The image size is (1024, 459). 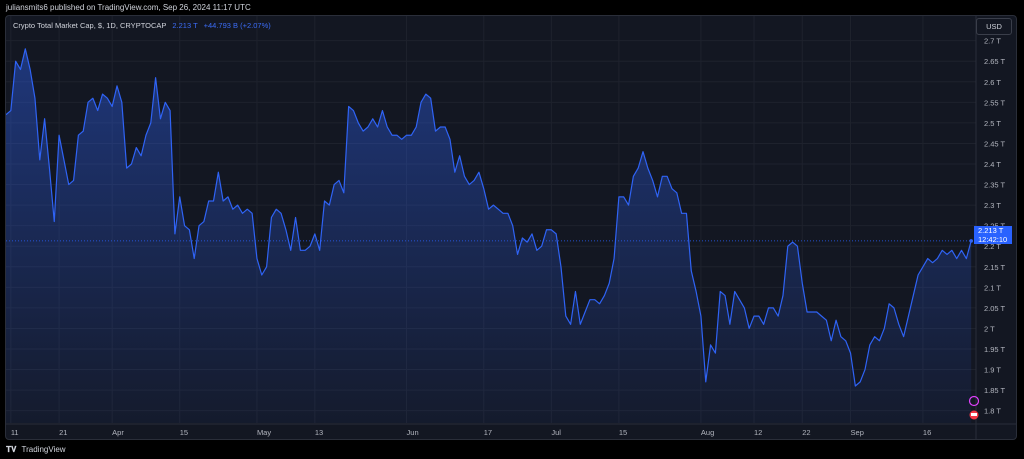 What do you see at coordinates (413, 432) in the screenshot?
I see `x-tick-label: Jun` at bounding box center [413, 432].